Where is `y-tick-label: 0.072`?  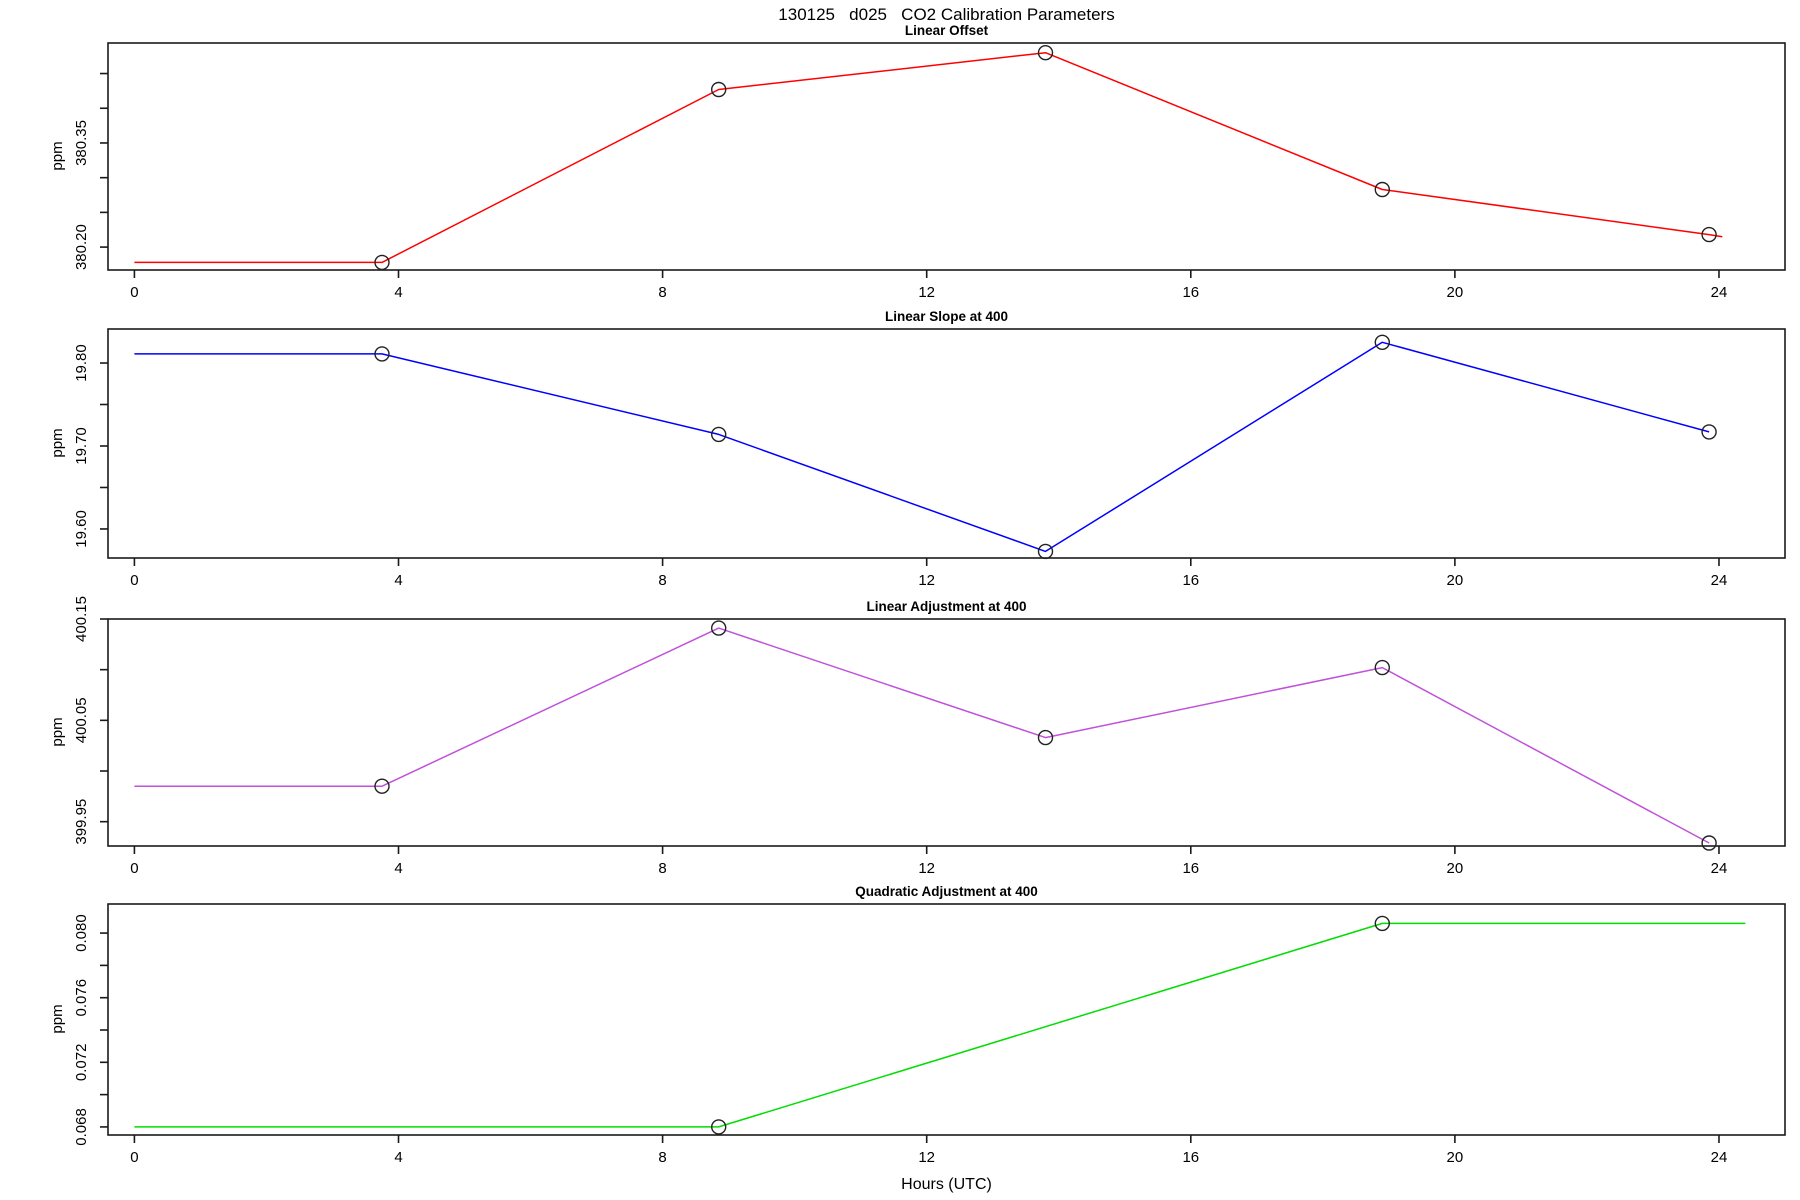 y-tick-label: 0.072 is located at coordinates (81, 1063).